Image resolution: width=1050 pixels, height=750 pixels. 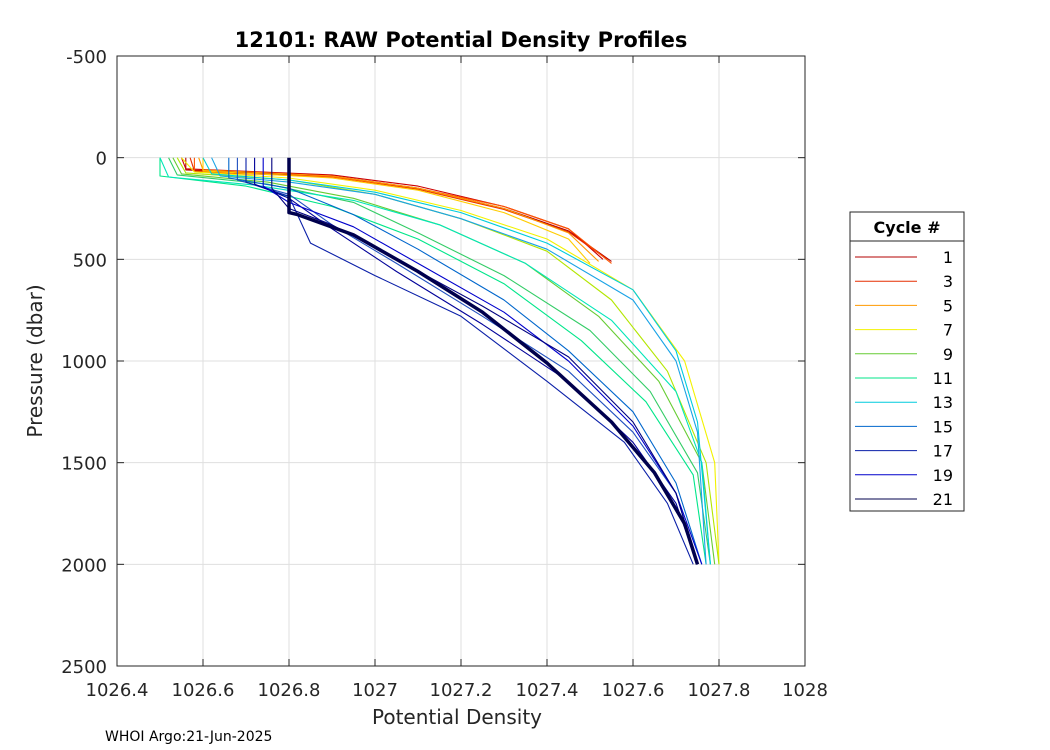 What do you see at coordinates (461, 690) in the screenshot?
I see `x-tick-label: 1027.2` at bounding box center [461, 690].